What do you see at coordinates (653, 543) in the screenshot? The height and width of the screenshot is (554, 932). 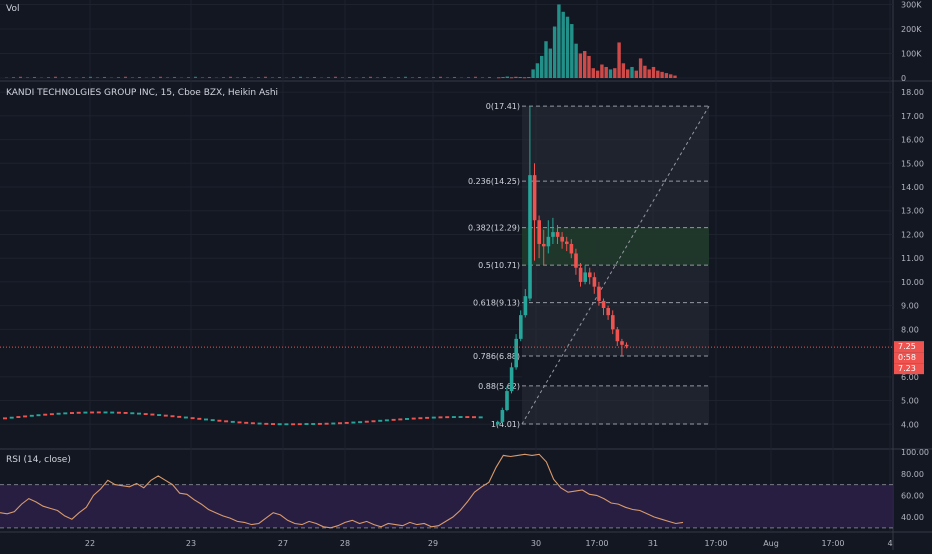 I see `x-axis-label: 31` at bounding box center [653, 543].